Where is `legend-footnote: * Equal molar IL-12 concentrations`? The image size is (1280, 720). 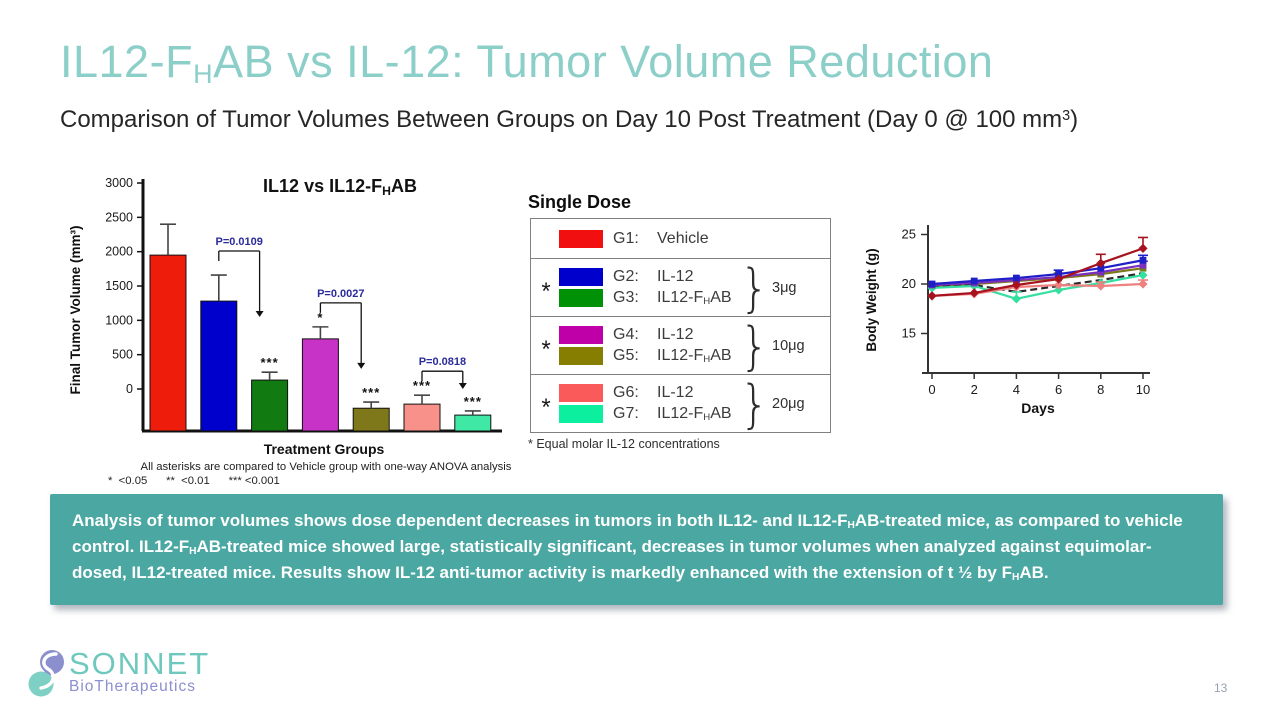
legend-footnote: * Equal molar IL-12 concentrations is located at coordinates (624, 444).